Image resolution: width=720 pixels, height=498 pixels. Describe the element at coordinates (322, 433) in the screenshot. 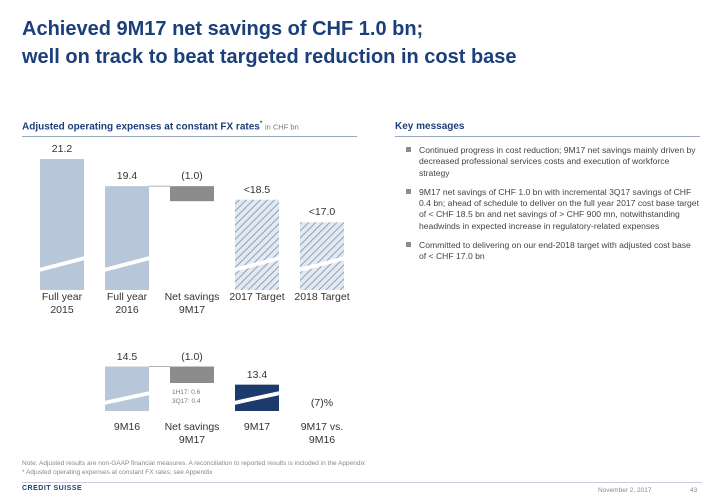

I see `x-tick-label: 9M17 vs. 9M16` at that location.